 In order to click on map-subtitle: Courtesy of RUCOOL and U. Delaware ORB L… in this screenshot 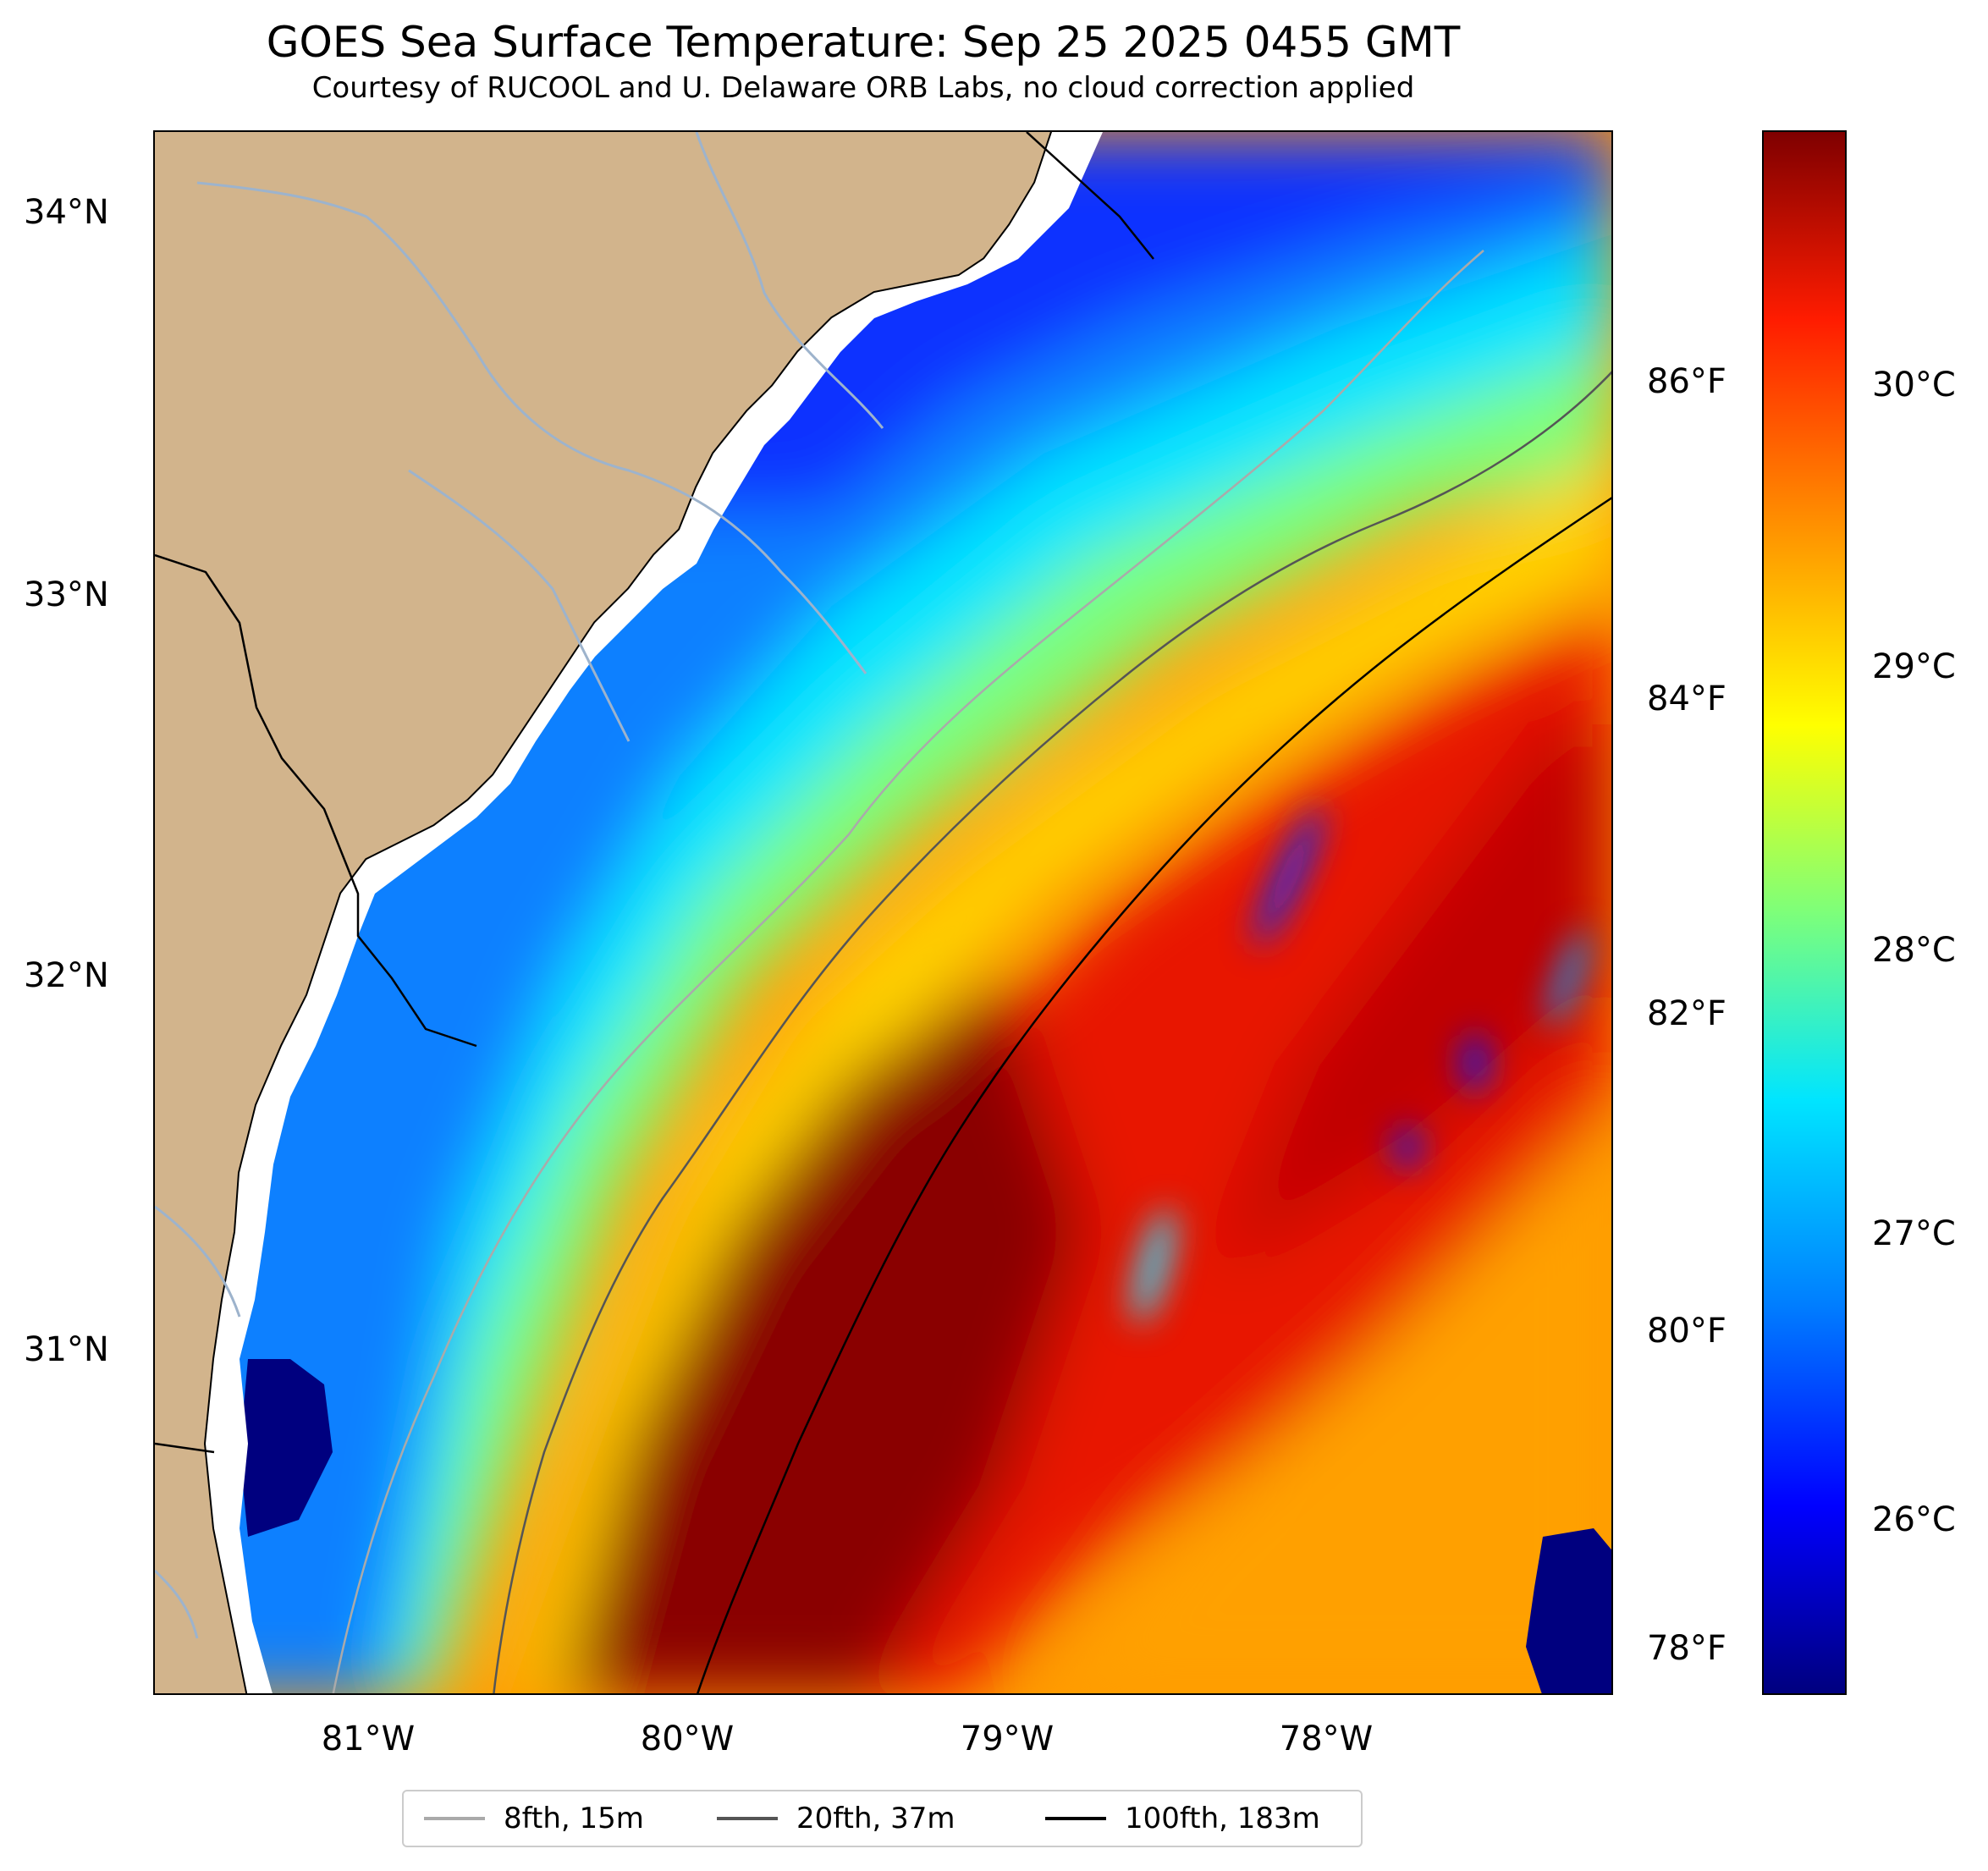, I will do `click(863, 88)`.